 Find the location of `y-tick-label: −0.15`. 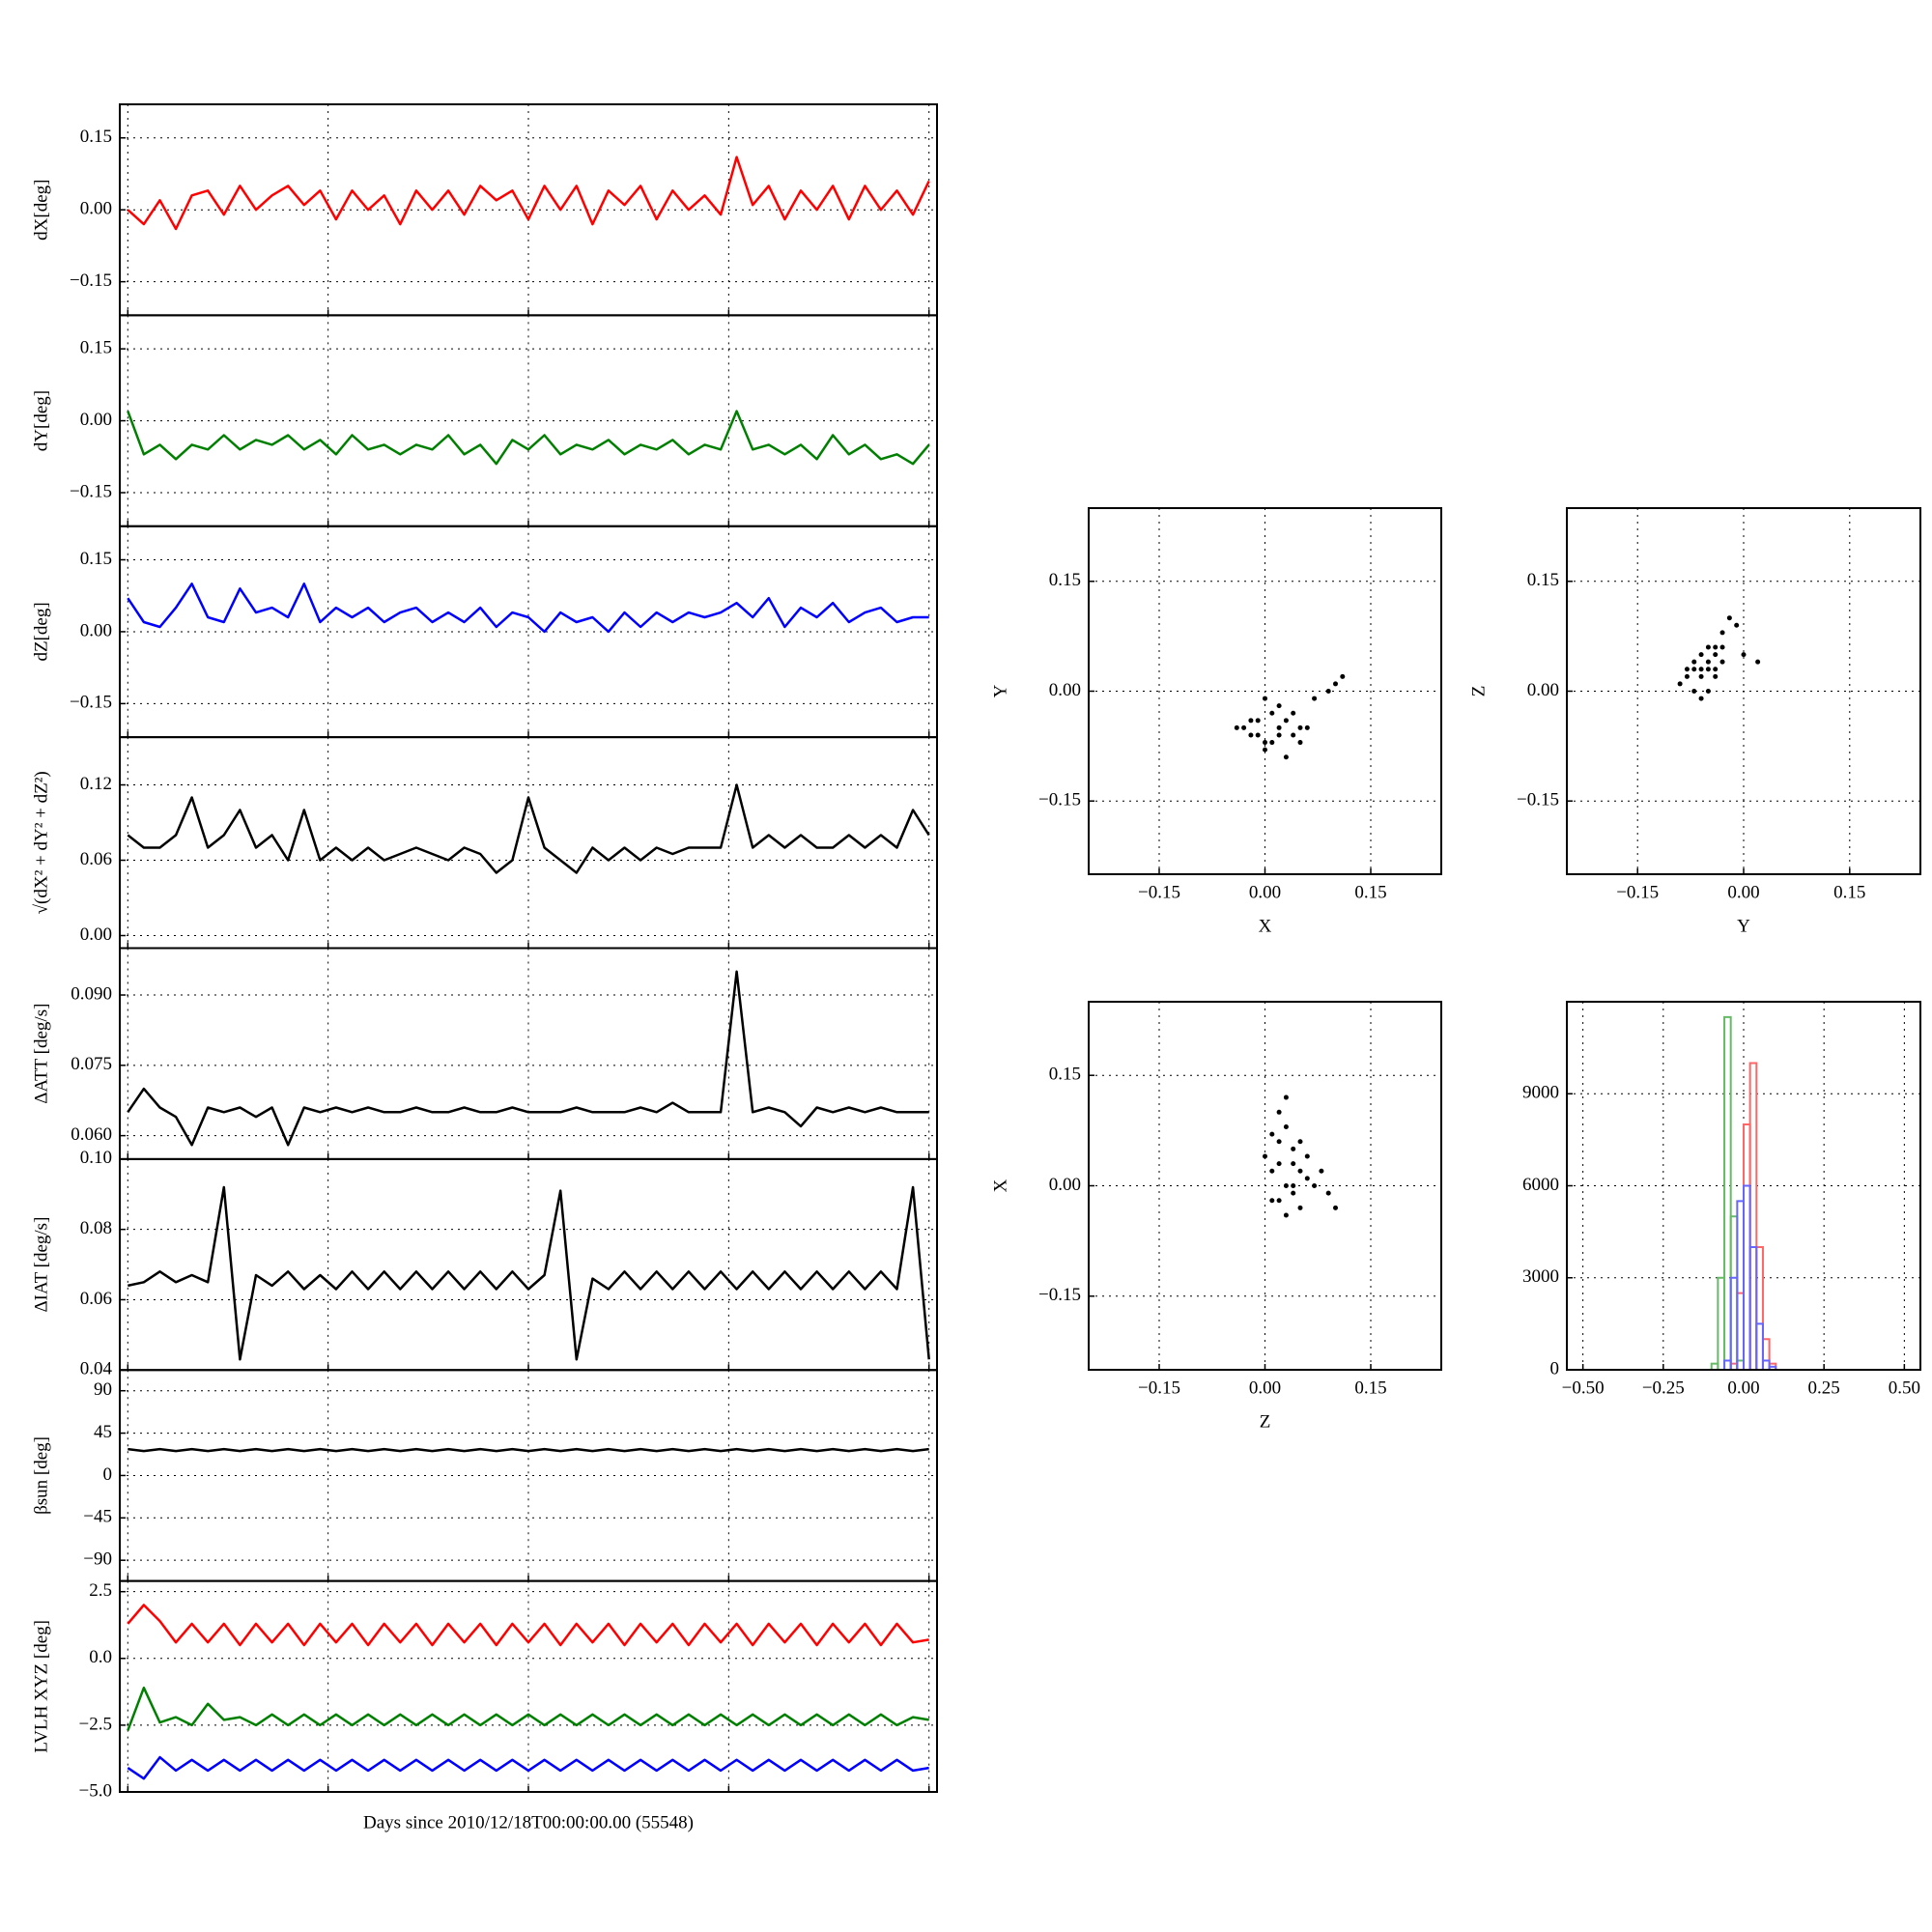

y-tick-label: −0.15 is located at coordinates (91, 703).